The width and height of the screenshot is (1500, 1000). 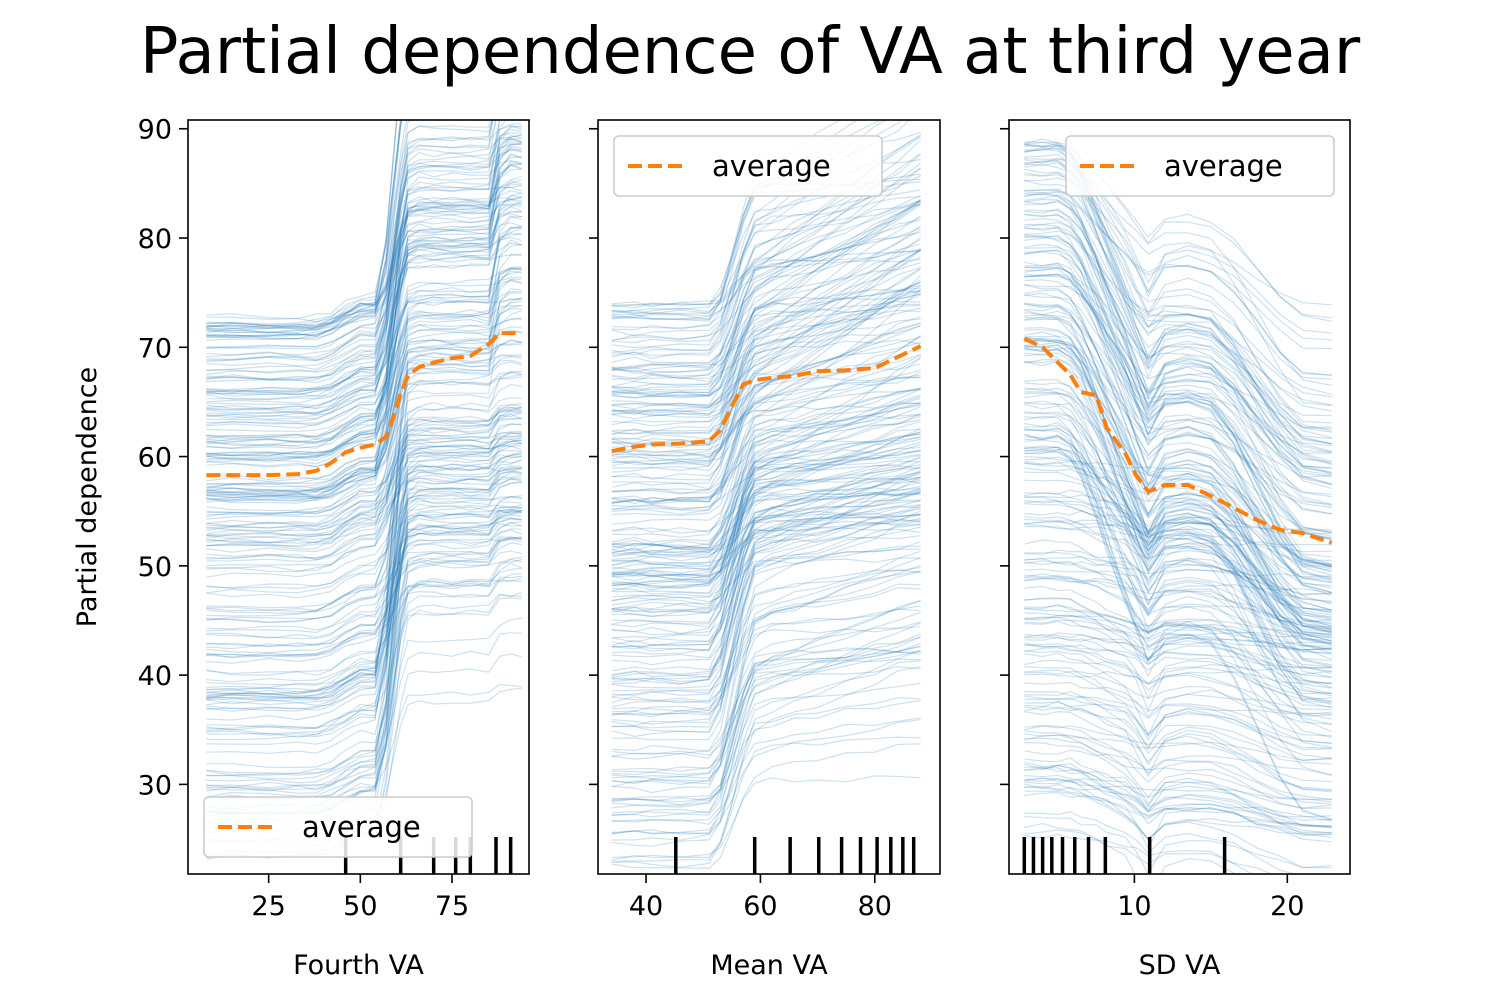 What do you see at coordinates (268, 906) in the screenshot?
I see `x-tick-label: 25` at bounding box center [268, 906].